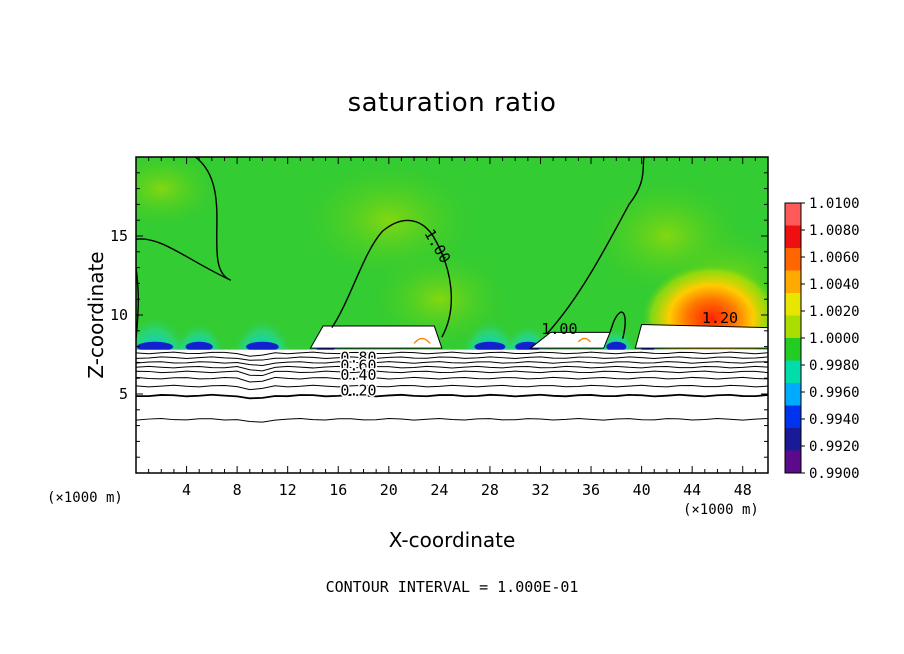 The image size is (904, 654). I want to click on colorbar-label: 0.9920, so click(834, 447).